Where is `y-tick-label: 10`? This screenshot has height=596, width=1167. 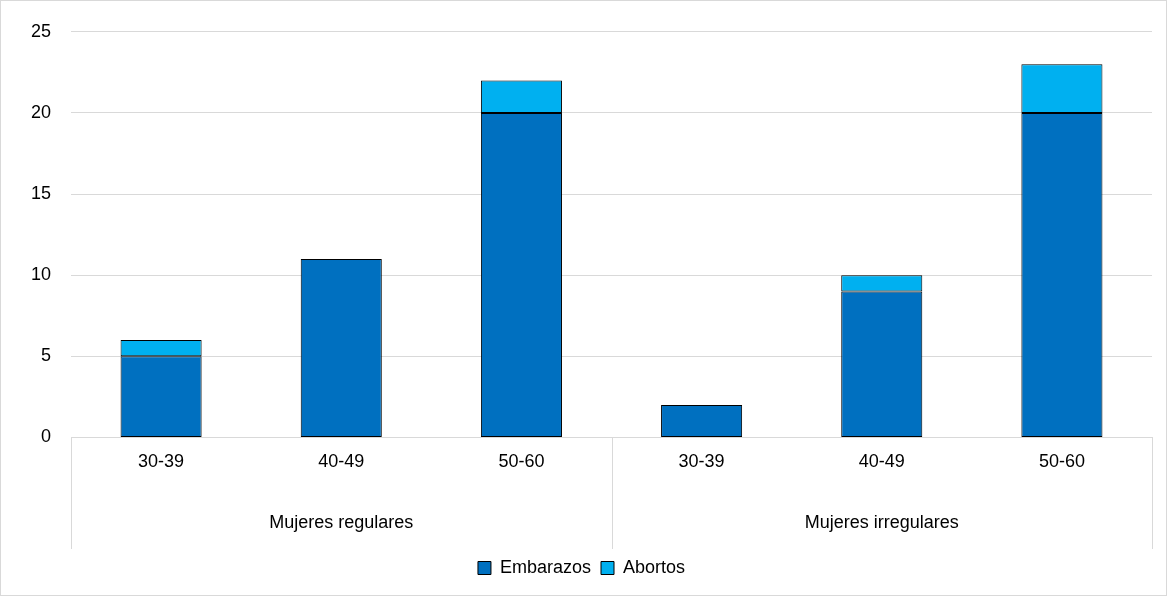
y-tick-label: 10 is located at coordinates (41, 274).